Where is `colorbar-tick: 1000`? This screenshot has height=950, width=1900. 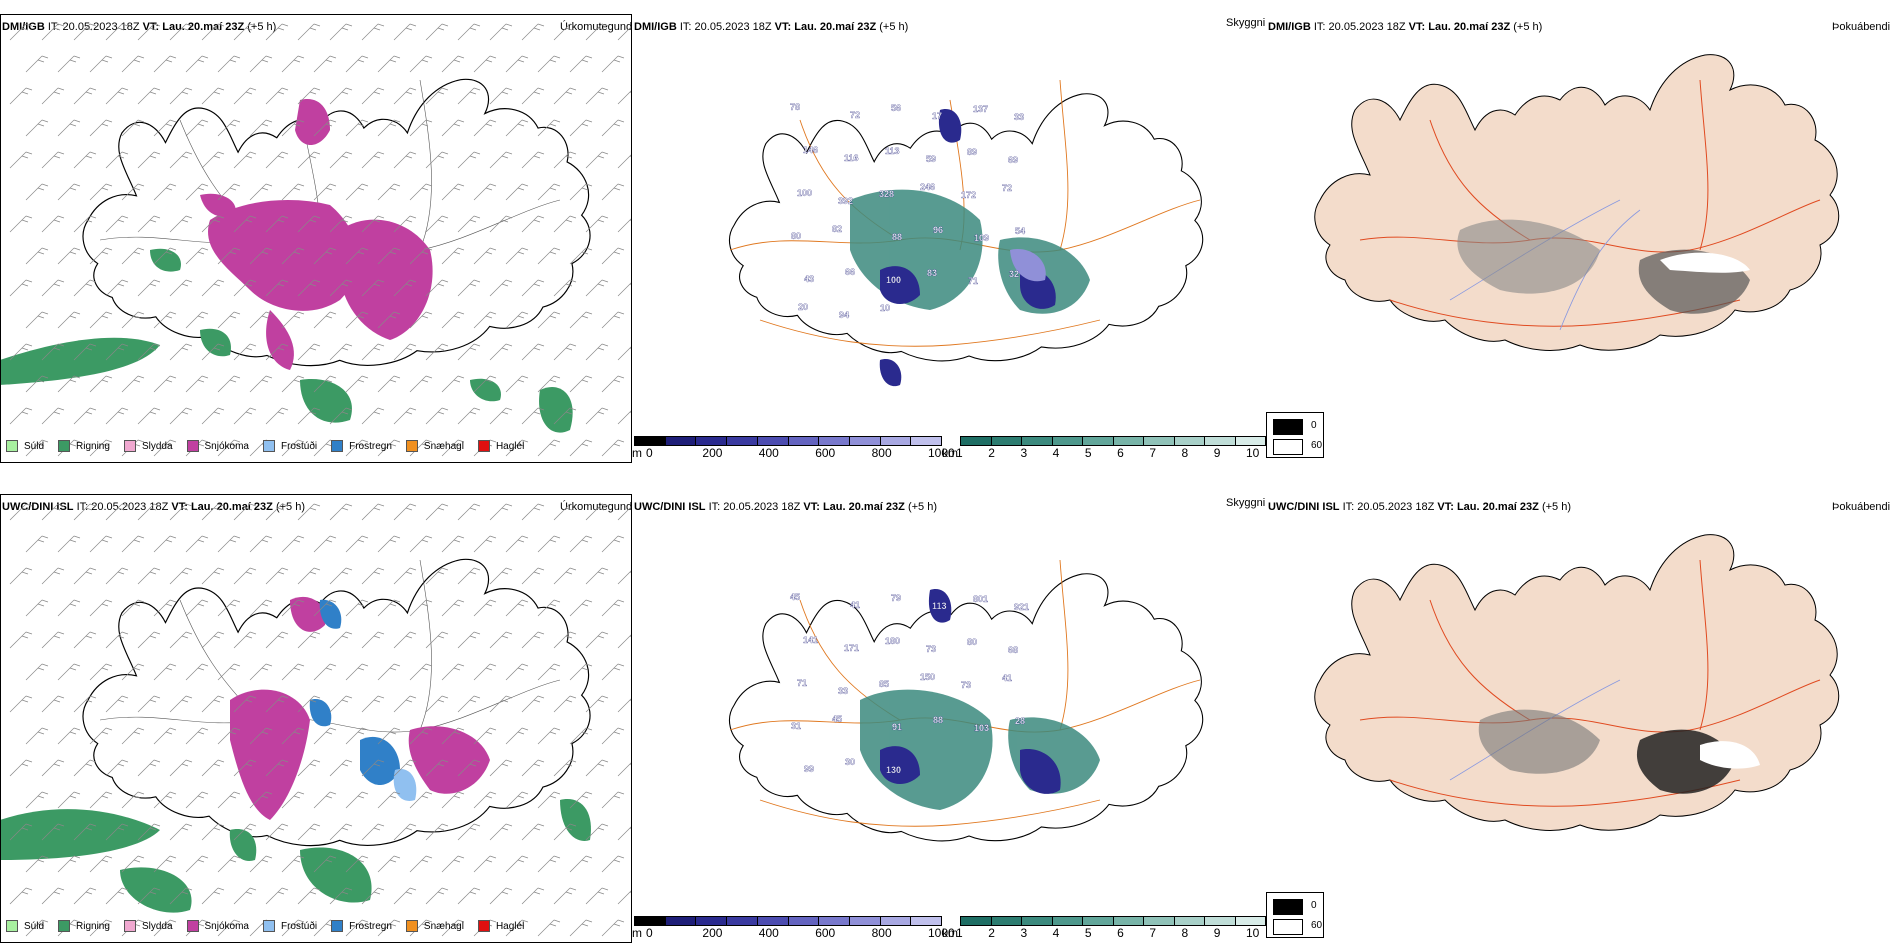
colorbar-tick: 1000 is located at coordinates (941, 453).